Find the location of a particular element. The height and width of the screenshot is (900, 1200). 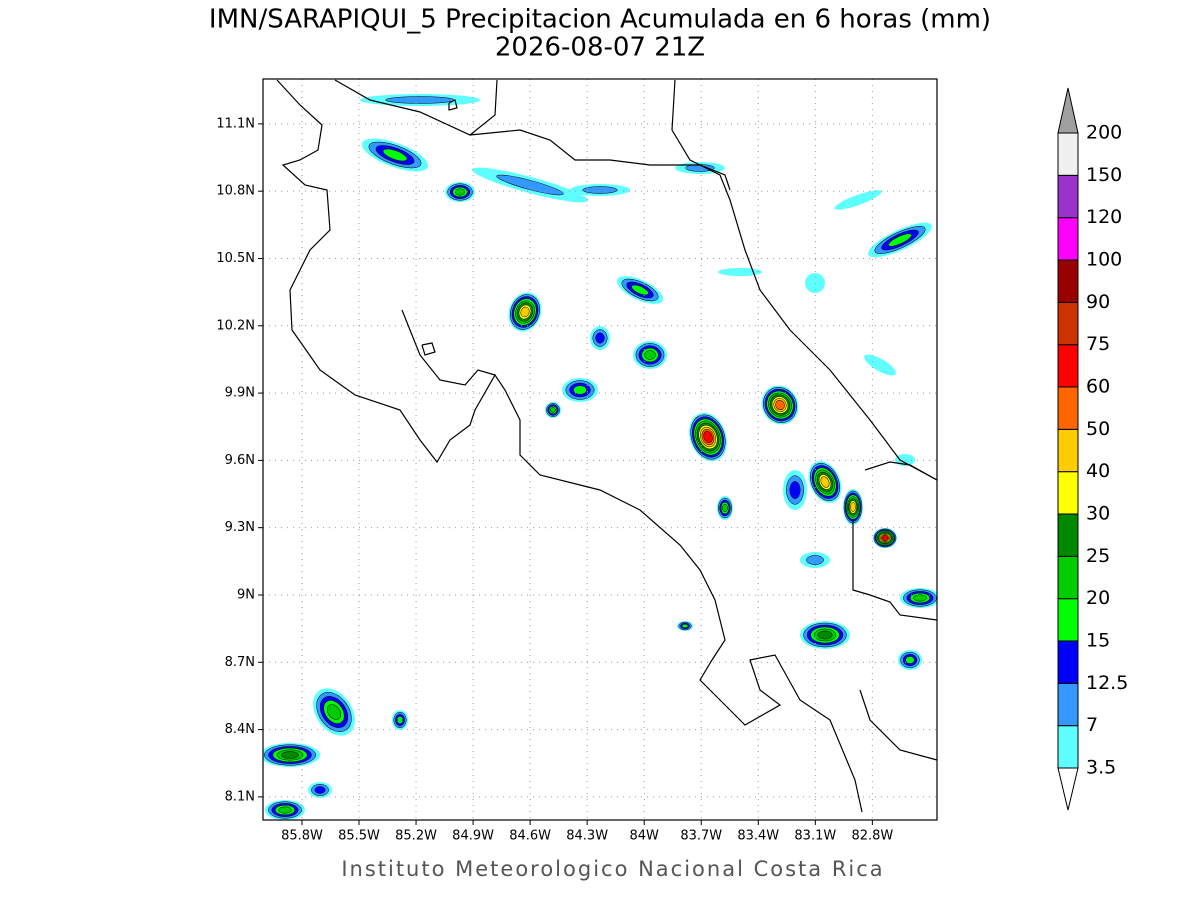

x-tick-label: 83.1W is located at coordinates (815, 836).